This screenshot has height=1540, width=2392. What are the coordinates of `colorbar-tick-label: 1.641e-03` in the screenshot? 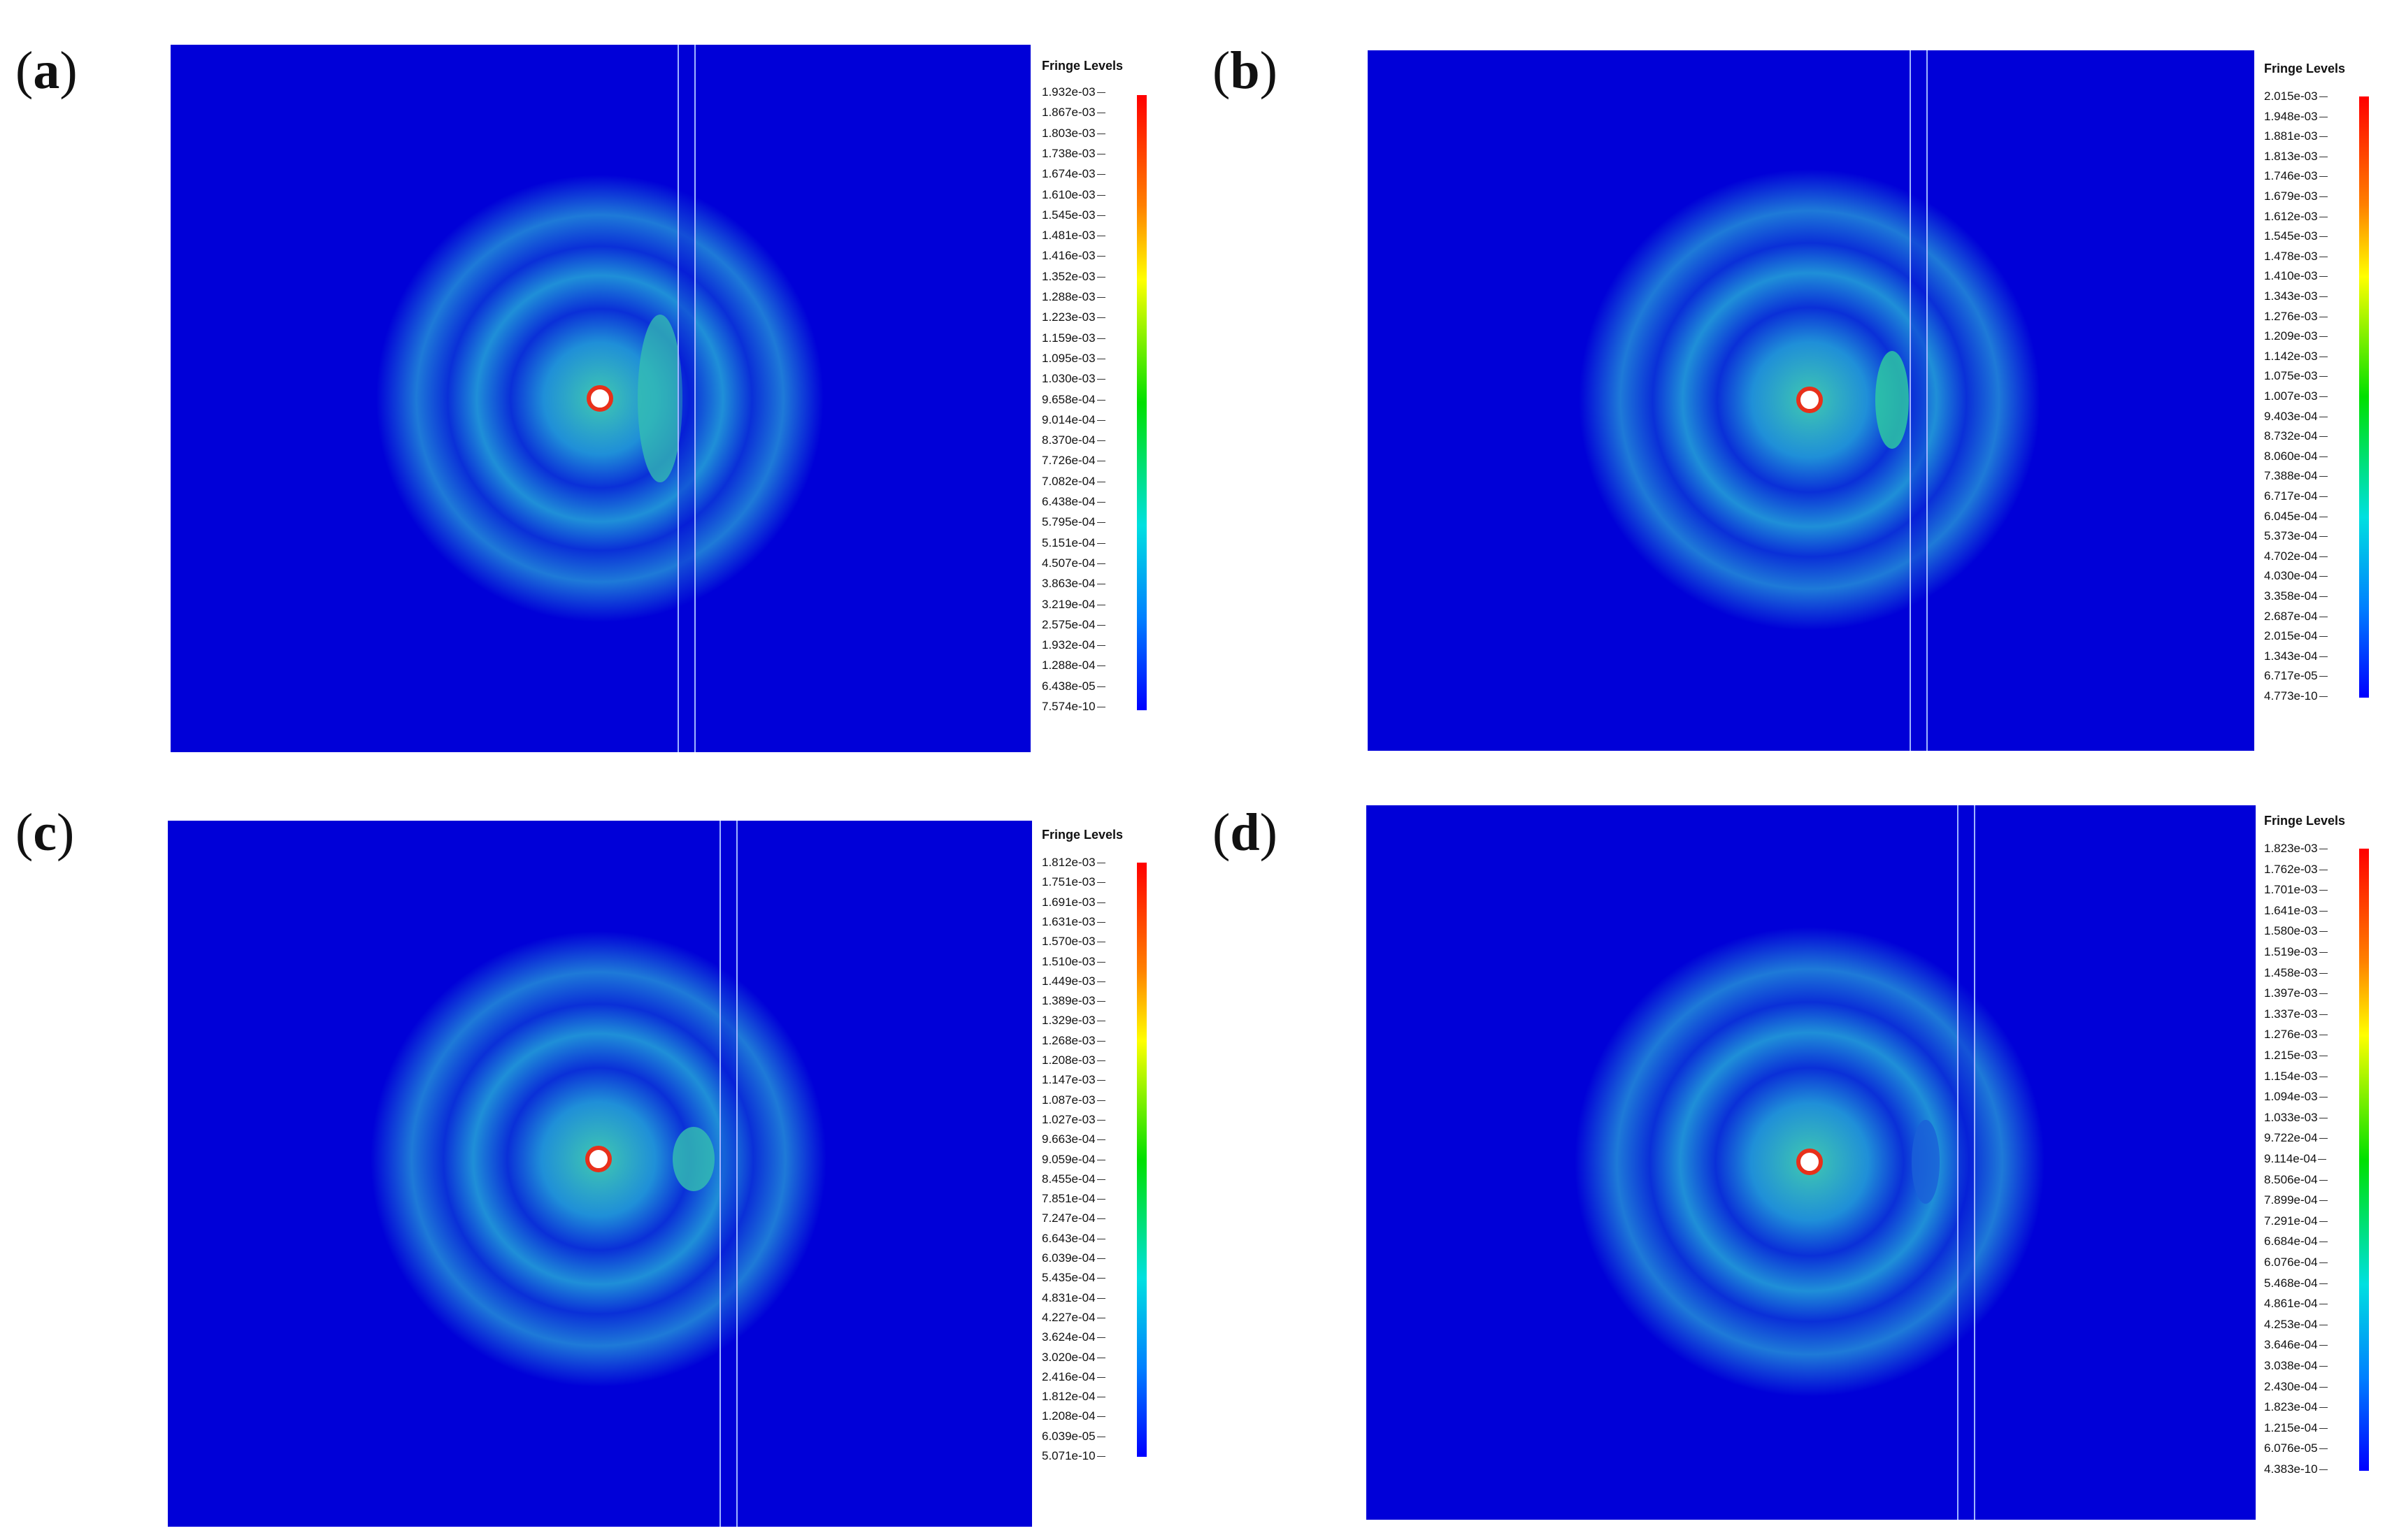 It's located at (2296, 910).